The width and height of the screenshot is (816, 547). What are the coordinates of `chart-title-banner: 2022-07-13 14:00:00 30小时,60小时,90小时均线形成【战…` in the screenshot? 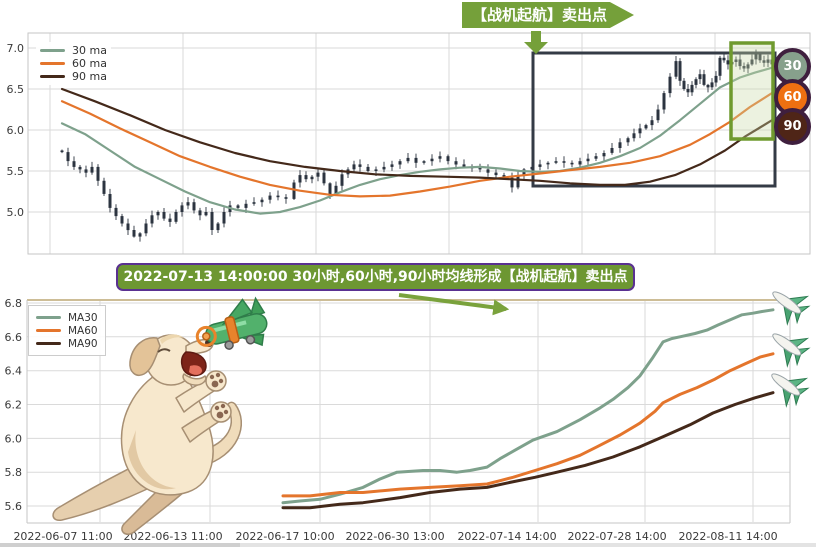 It's located at (375, 277).